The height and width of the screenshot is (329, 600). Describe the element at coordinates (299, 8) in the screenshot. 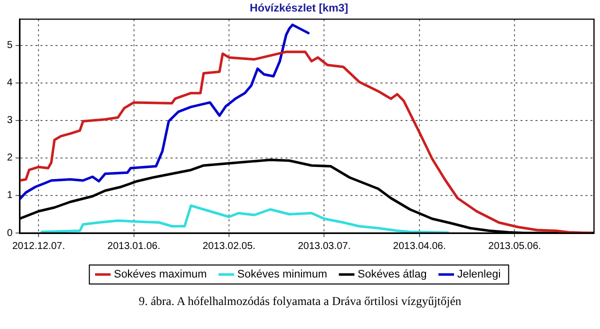

I see `chart-title: Hóvízkészlet [km3]` at that location.